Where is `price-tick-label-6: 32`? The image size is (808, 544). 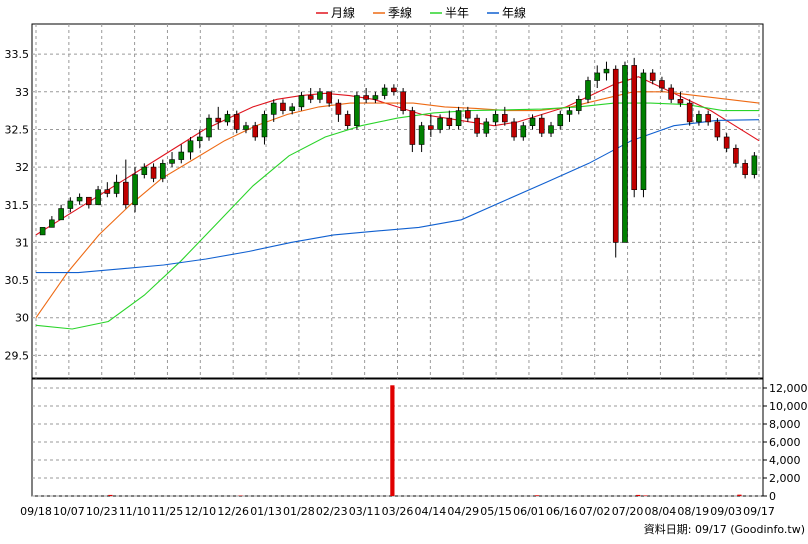 price-tick-label-6: 32 is located at coordinates (22, 167).